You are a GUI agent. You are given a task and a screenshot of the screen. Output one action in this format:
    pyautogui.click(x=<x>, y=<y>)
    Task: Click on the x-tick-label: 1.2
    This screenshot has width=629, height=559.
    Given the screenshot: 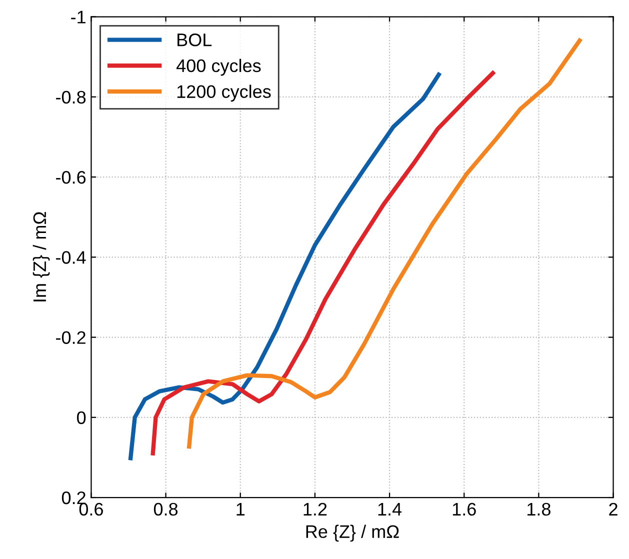 What is the action you would take?
    pyautogui.click(x=315, y=509)
    